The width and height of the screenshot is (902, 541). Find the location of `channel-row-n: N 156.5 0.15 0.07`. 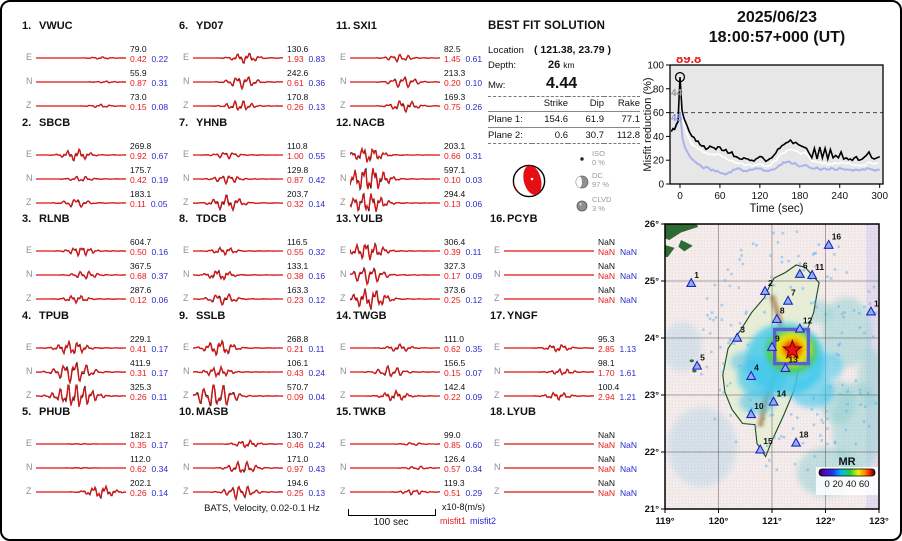

channel-row-n: N 156.5 0.15 0.07 is located at coordinates (411, 371).